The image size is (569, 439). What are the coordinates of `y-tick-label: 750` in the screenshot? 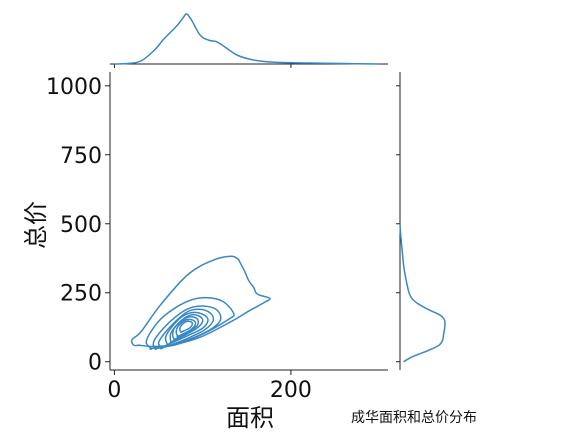 It's located at (81, 156).